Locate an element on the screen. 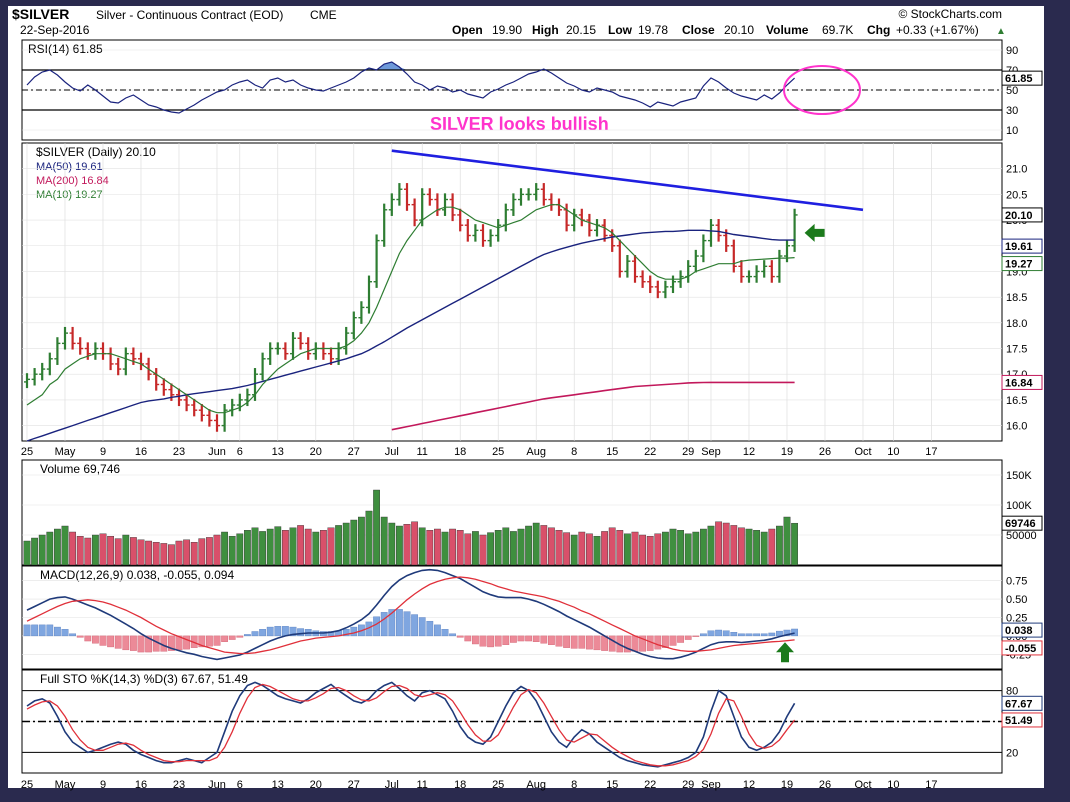 The image size is (1070, 802). exchange-label: CME is located at coordinates (323, 15).